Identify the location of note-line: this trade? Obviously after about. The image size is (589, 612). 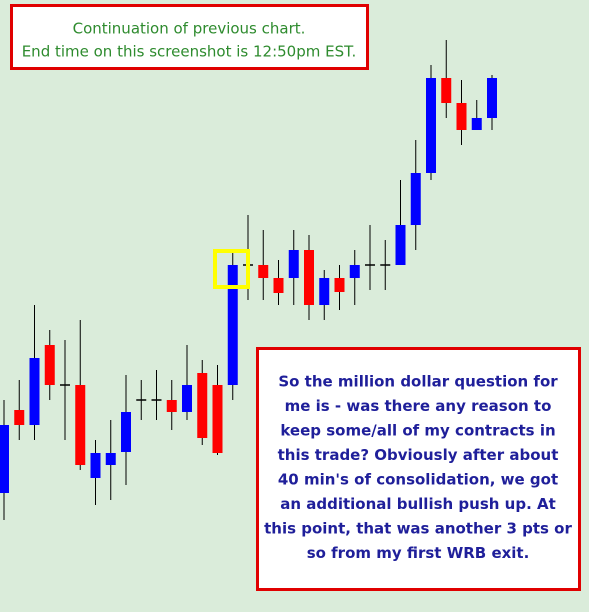
(418, 455).